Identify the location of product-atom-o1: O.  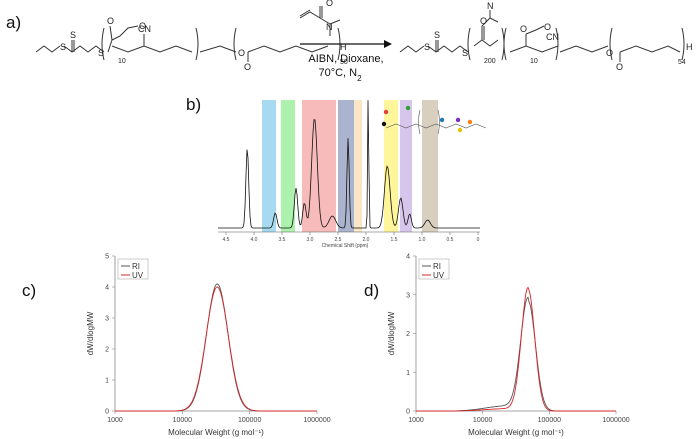
(483, 21).